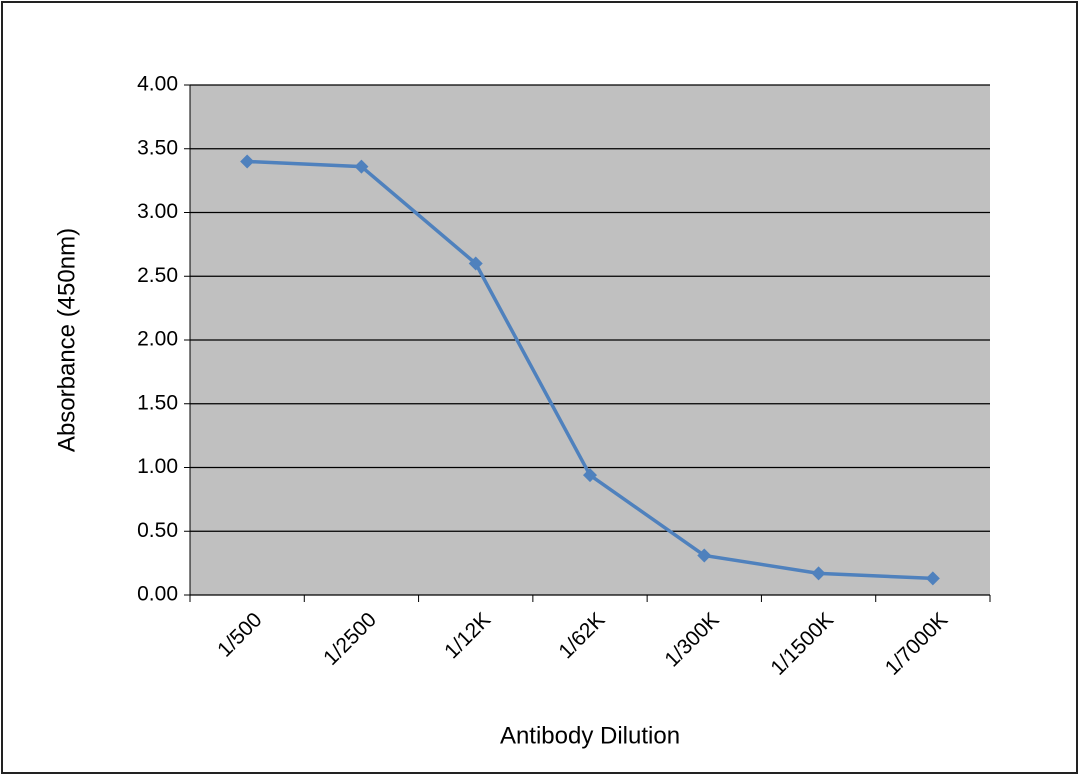 The image size is (1080, 776). I want to click on y-tick-label: 0.50, so click(157, 530).